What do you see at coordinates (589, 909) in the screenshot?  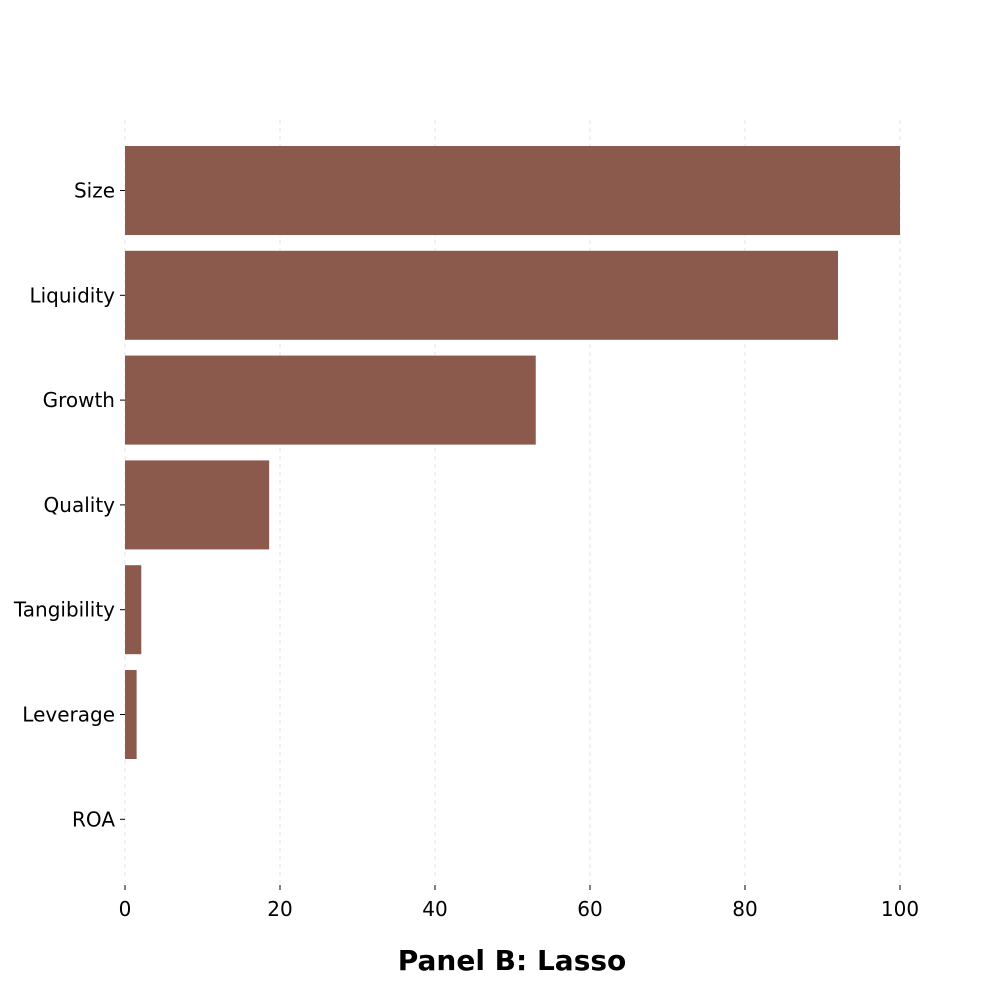 I see `x-tick-label-60: 60` at bounding box center [589, 909].